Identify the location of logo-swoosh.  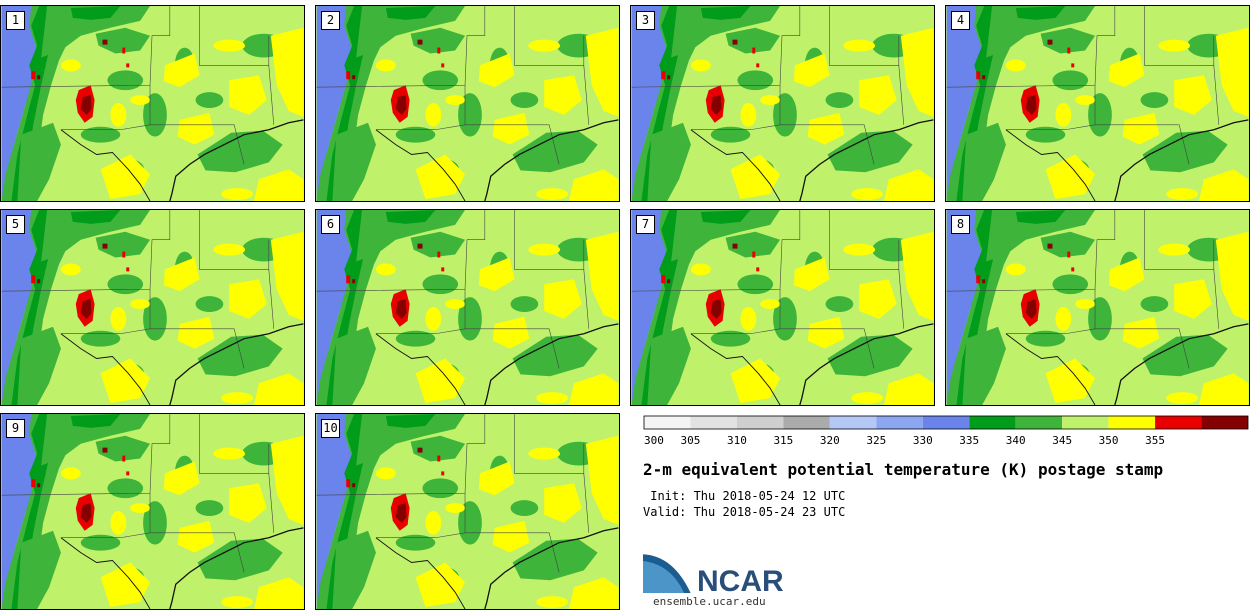
(668, 572).